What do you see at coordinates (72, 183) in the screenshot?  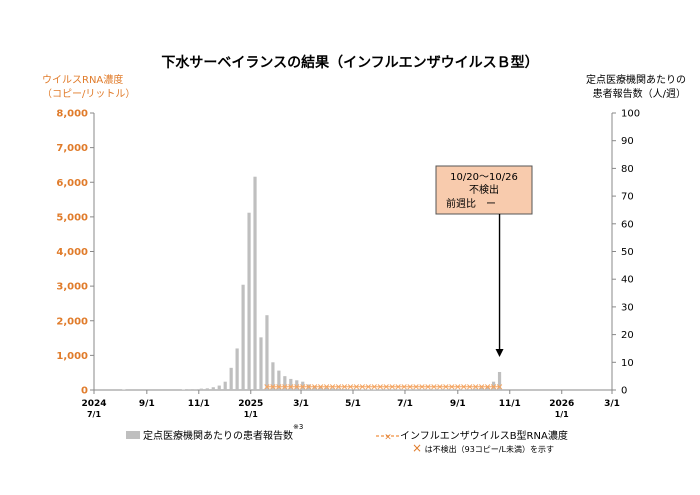 I see `left-axis-tick-label: 6,000` at bounding box center [72, 183].